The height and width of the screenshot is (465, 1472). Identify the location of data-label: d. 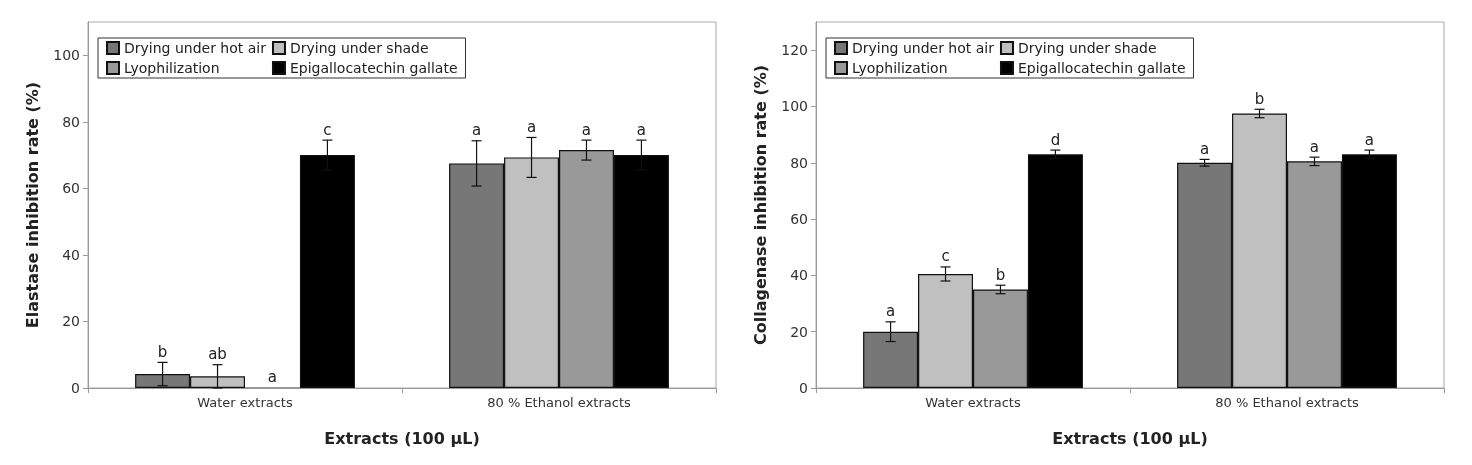
(1055, 139).